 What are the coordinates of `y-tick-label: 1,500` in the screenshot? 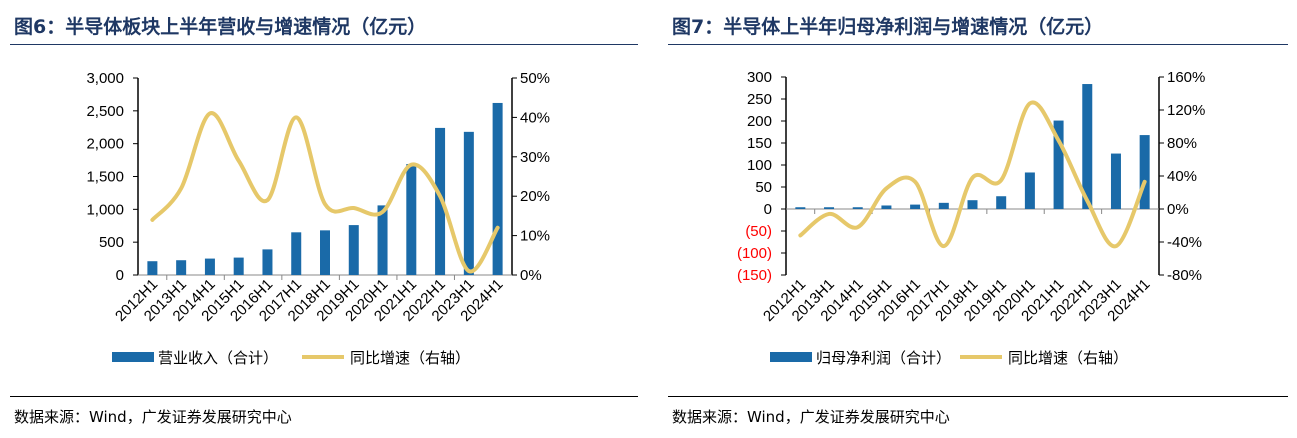 It's located at (105, 177).